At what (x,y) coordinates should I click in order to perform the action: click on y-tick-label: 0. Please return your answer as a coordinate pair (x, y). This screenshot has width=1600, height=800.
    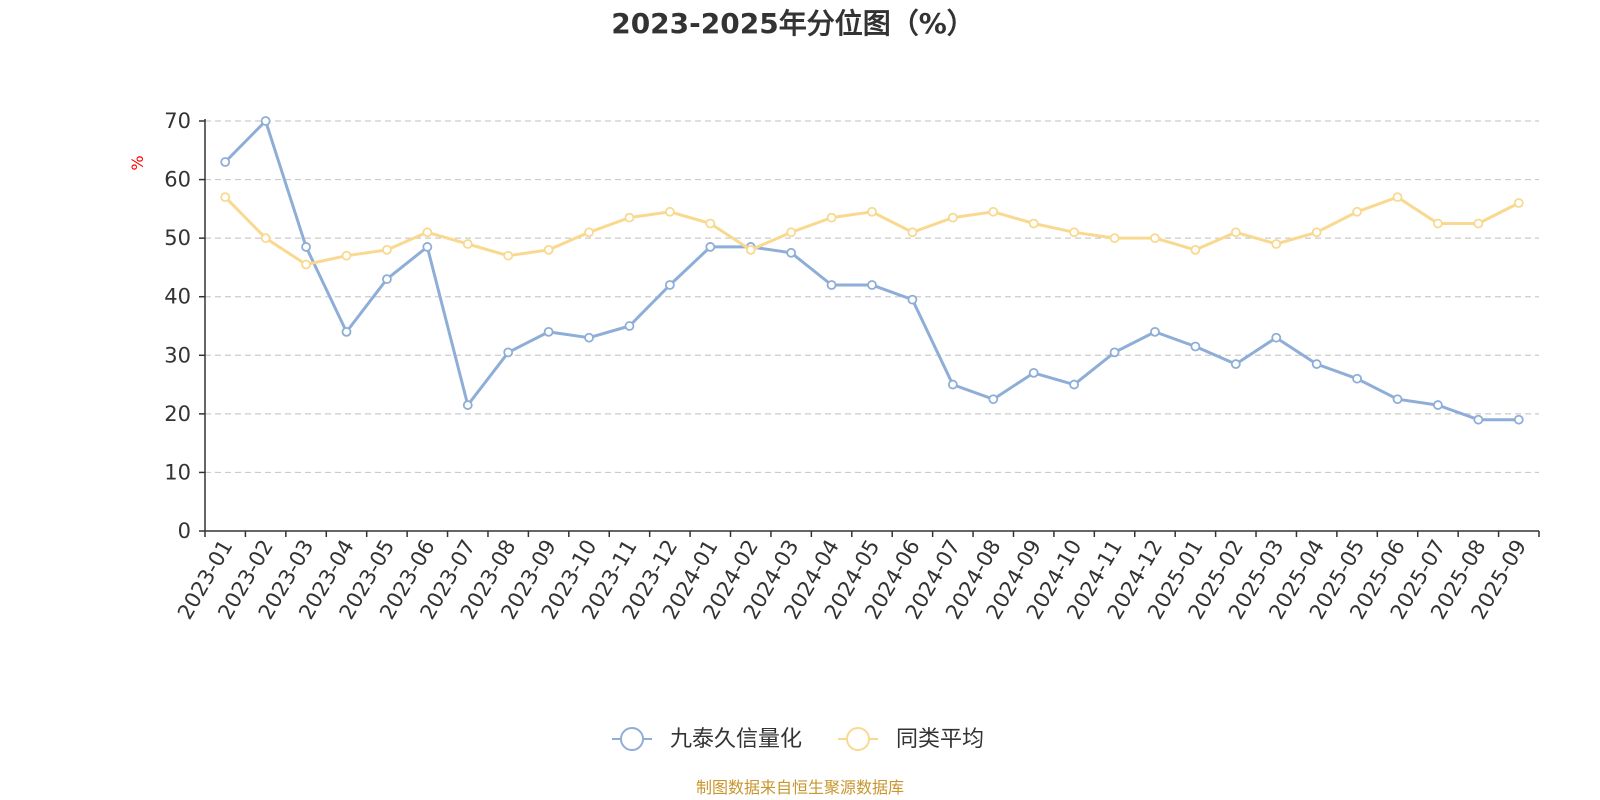
    Looking at the image, I should click on (184, 531).